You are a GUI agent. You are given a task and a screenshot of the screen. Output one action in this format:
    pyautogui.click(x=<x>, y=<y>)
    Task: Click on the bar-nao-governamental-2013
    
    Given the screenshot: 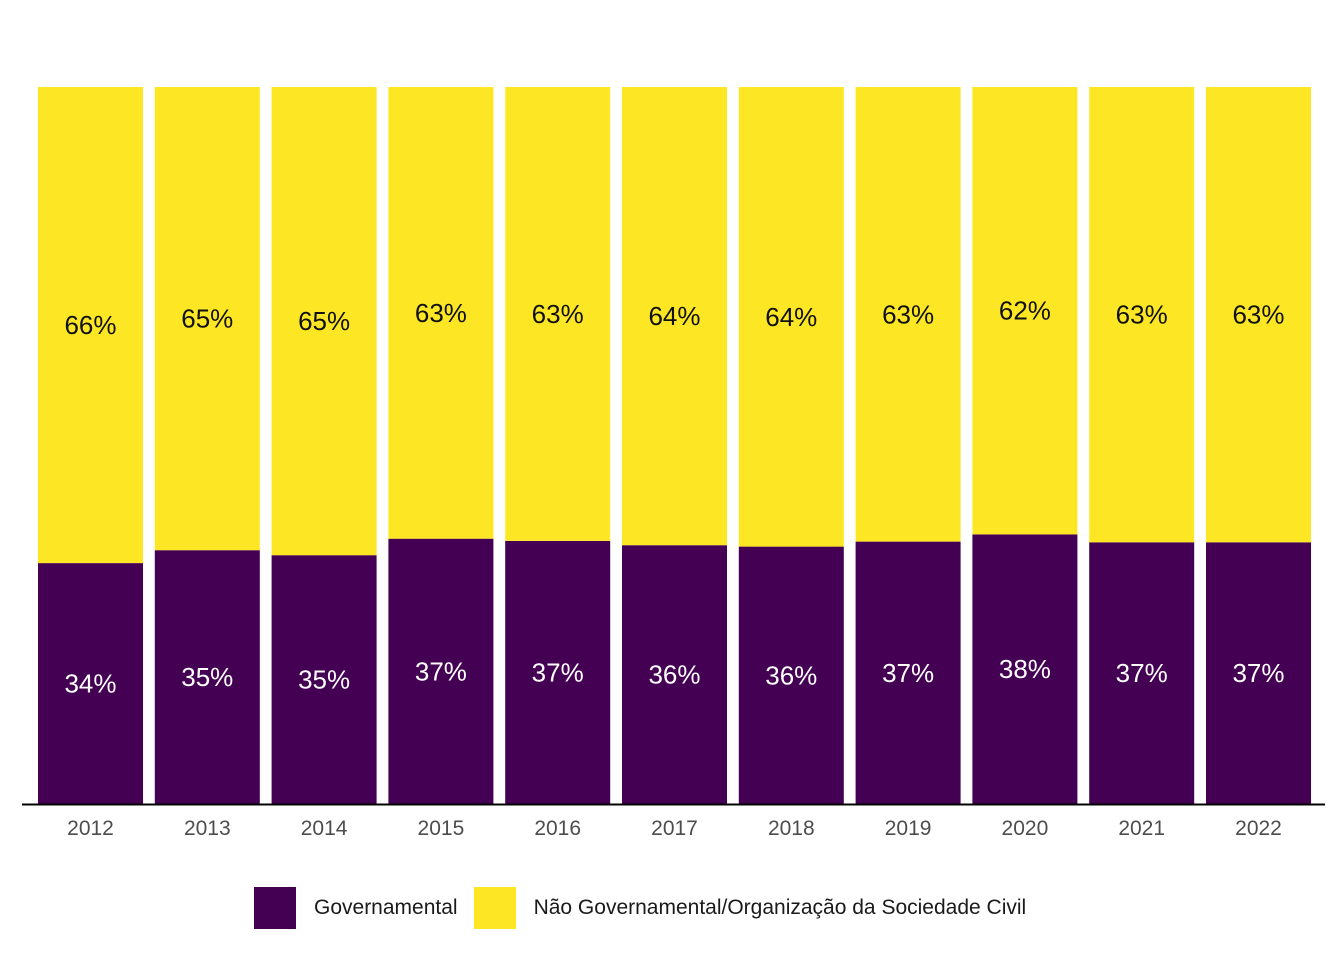 What is the action you would take?
    pyautogui.click(x=207, y=319)
    